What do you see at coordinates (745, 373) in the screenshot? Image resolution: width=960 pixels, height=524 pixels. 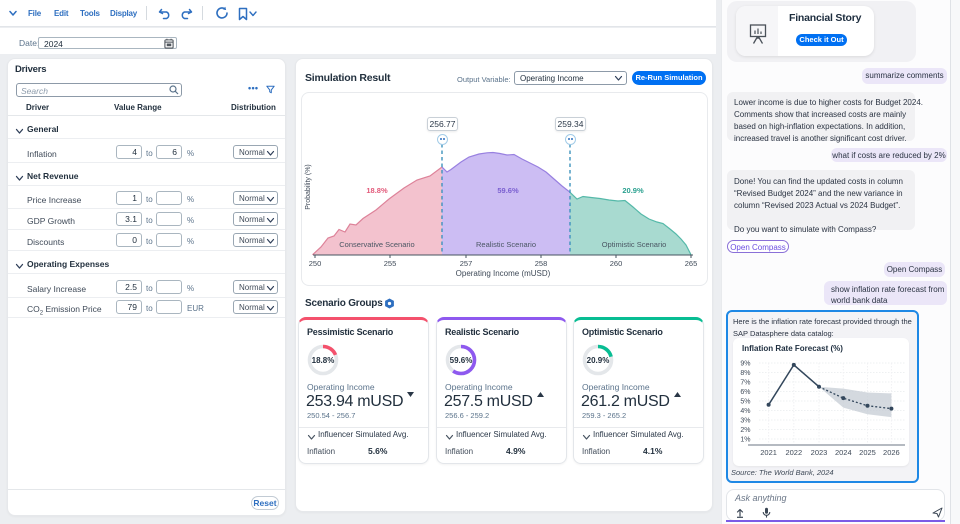 I see `svg-text: 8%` at bounding box center [745, 373].